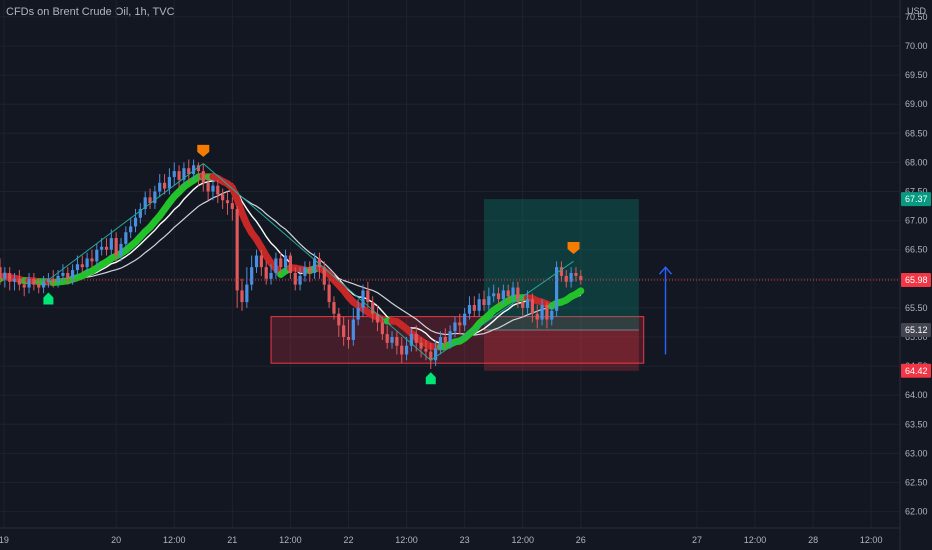  What do you see at coordinates (465, 540) in the screenshot?
I see `time-tick-label: 23` at bounding box center [465, 540].